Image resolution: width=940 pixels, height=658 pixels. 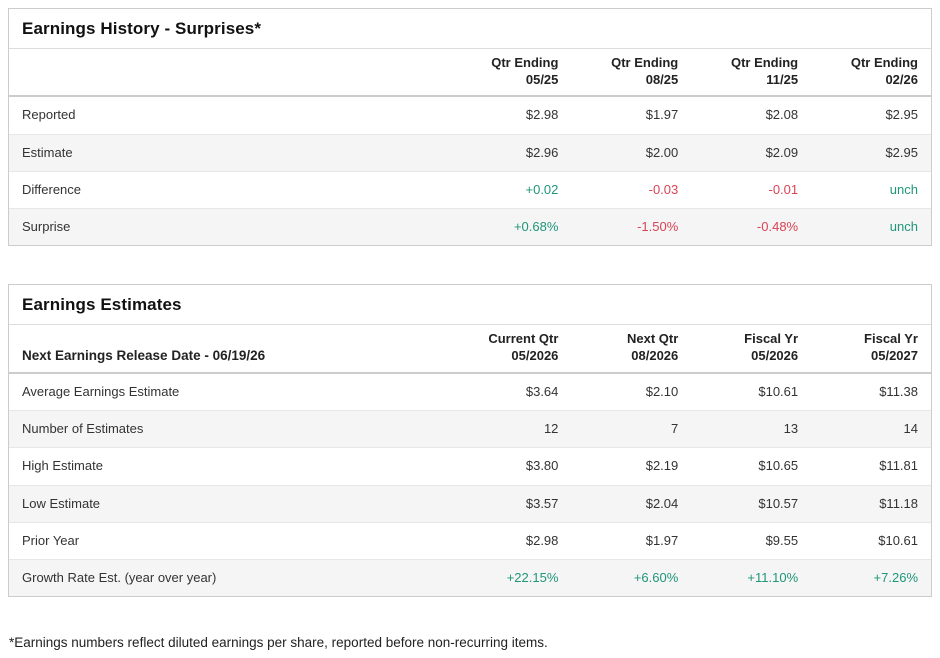 What do you see at coordinates (511, 428) in the screenshot?
I see `cell-value: 12` at bounding box center [511, 428].